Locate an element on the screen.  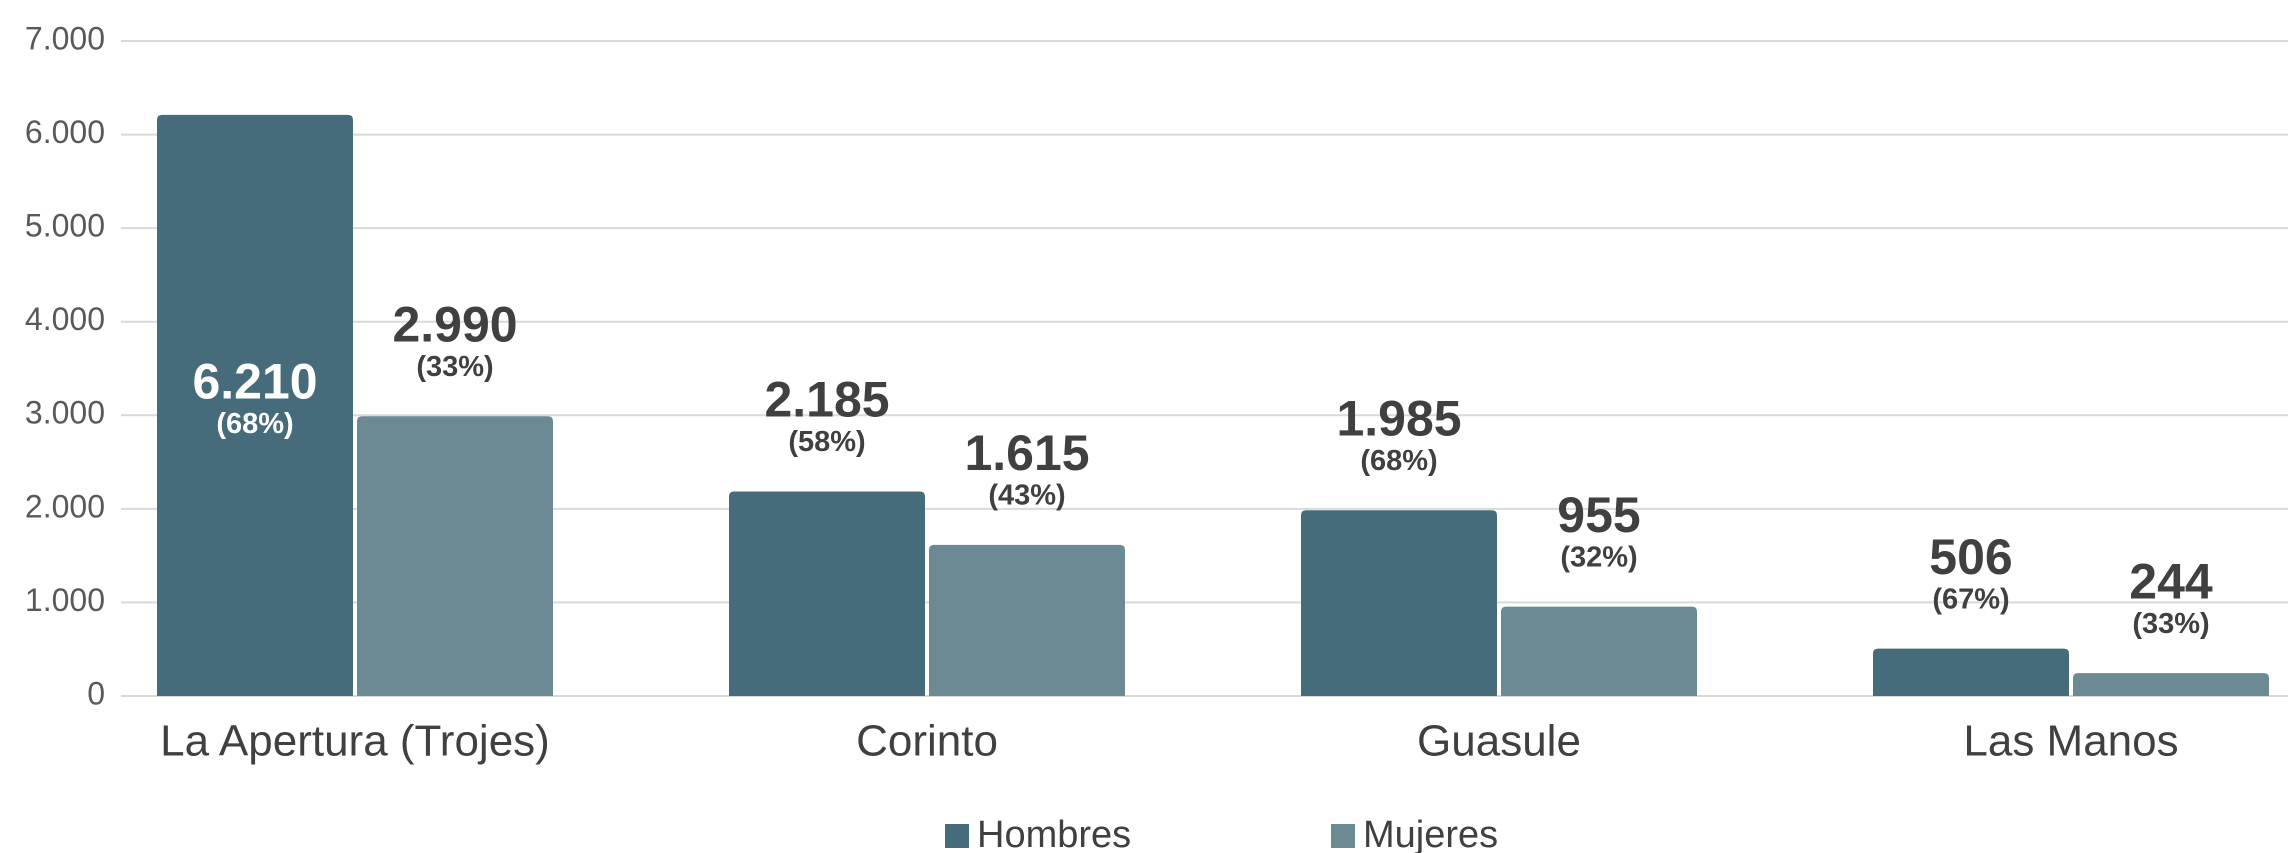
x-tick-label: Guasule is located at coordinates (1499, 741).